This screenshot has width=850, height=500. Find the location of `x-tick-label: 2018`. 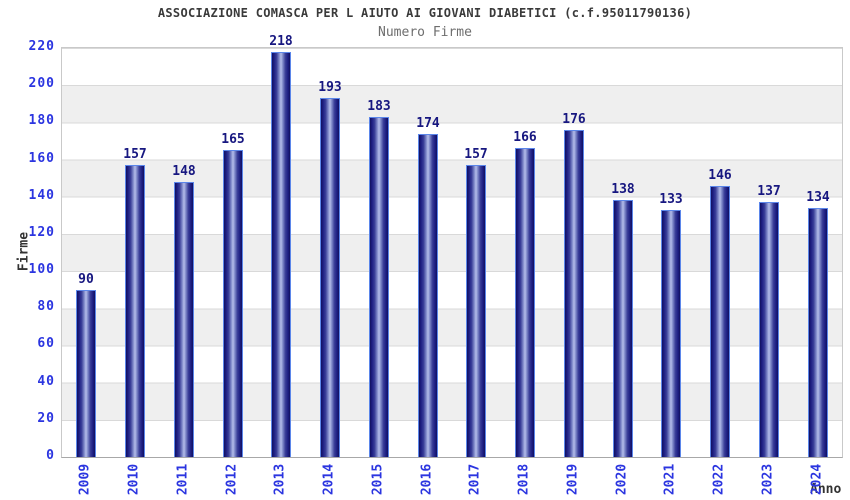

x-tick-label: 2018 is located at coordinates (524, 479).